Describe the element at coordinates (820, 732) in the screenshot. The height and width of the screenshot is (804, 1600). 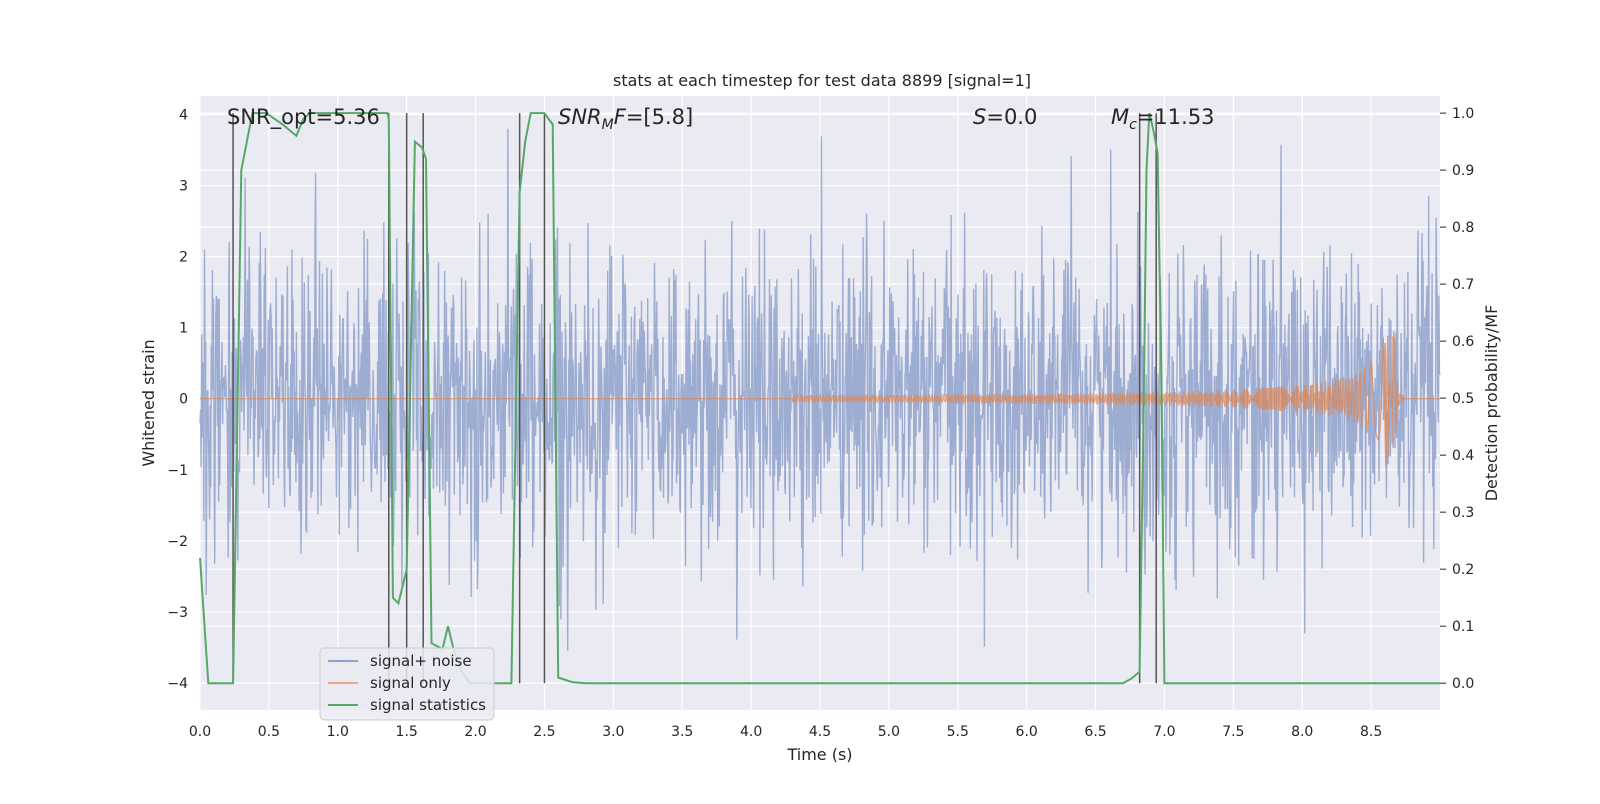
I see `x-tick-label: 4.5` at that location.